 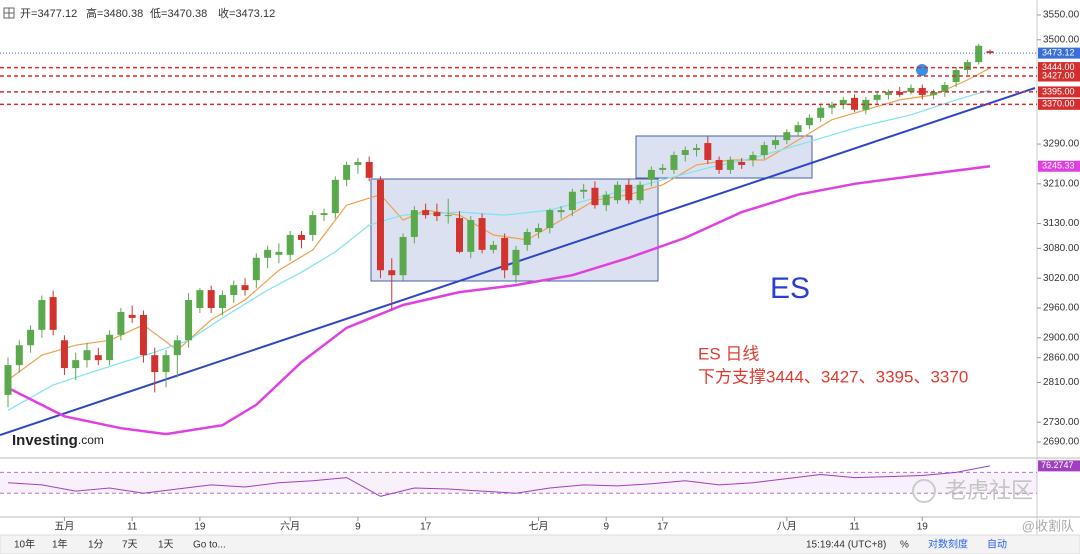 What do you see at coordinates (426, 527) in the screenshot?
I see `x-tick-label: 17` at bounding box center [426, 527].